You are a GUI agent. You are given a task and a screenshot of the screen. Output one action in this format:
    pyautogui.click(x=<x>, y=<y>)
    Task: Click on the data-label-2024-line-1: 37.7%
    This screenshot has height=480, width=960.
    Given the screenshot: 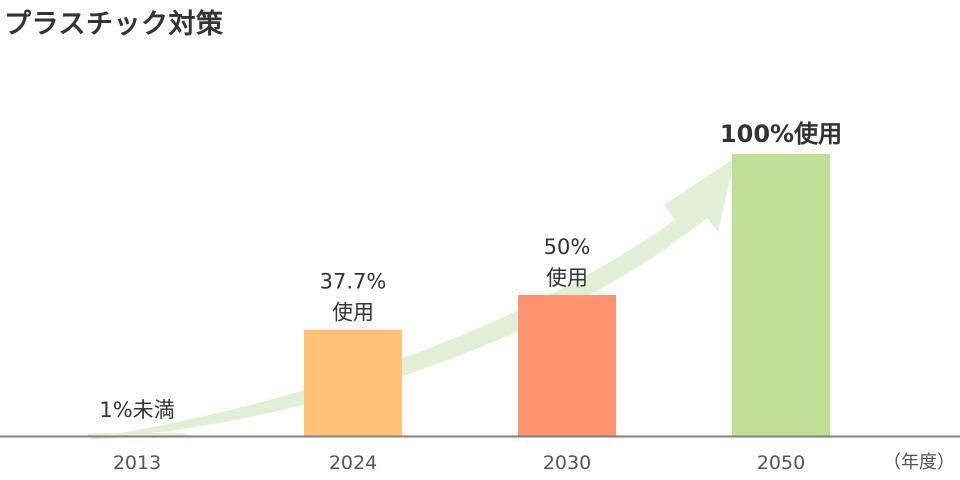 What is the action you would take?
    pyautogui.click(x=353, y=282)
    